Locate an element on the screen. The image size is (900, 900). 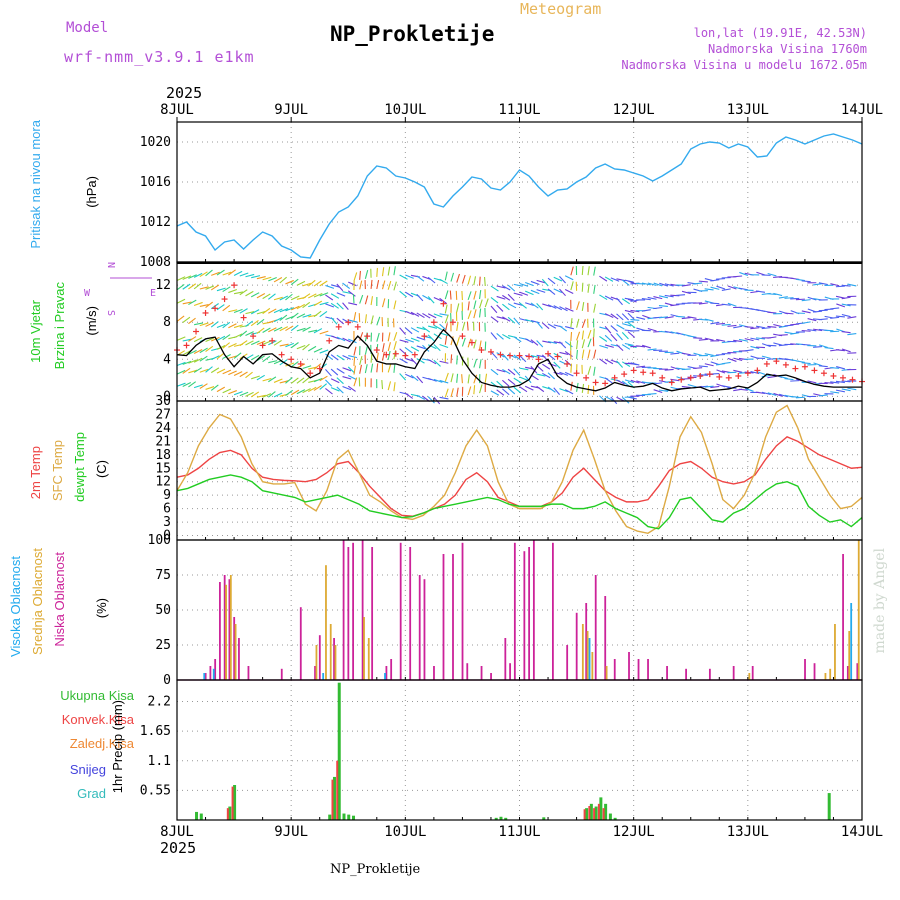
temp-y-tick: 3 is located at coordinates (167, 522).